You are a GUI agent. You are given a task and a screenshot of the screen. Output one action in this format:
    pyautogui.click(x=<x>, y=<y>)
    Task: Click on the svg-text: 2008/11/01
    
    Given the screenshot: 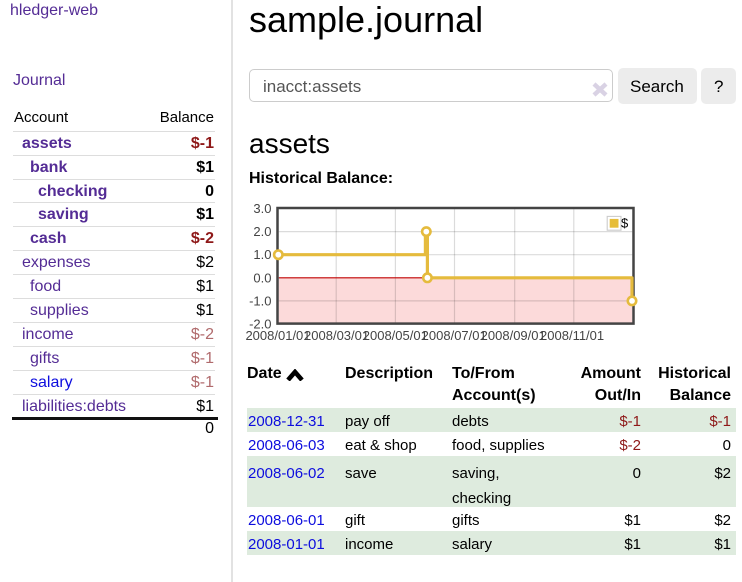 What is the action you would take?
    pyautogui.click(x=572, y=335)
    